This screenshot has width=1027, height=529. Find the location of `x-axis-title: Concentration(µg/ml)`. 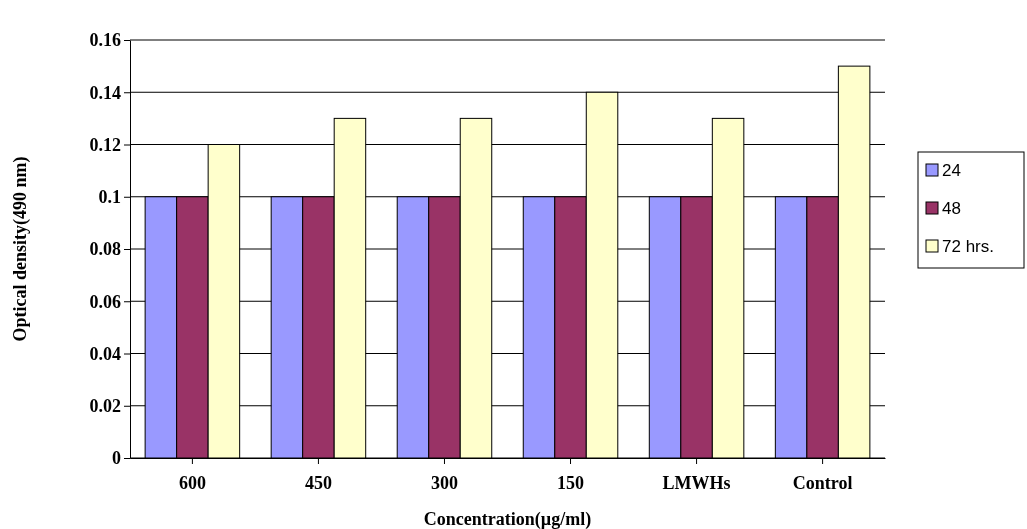

x-axis-title: Concentration(µg/ml) is located at coordinates (507, 519).